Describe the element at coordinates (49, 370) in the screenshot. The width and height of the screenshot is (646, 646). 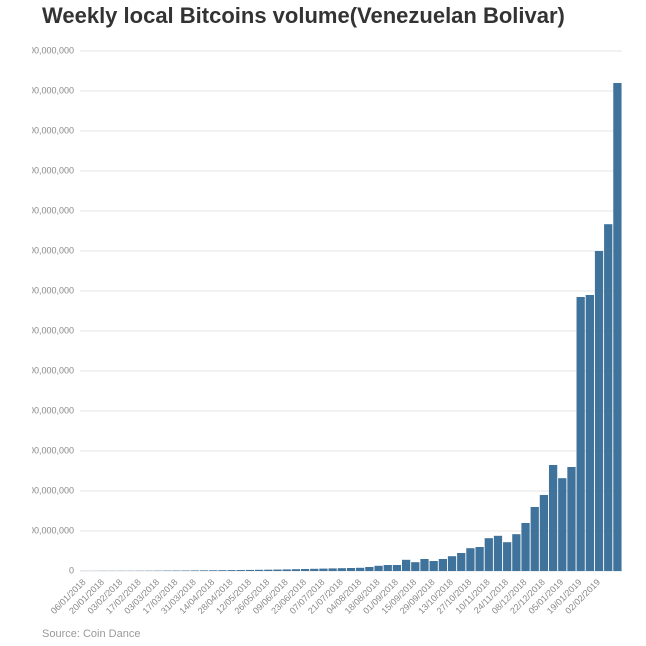
I see `y-tick-label: 500,000,000` at that location.